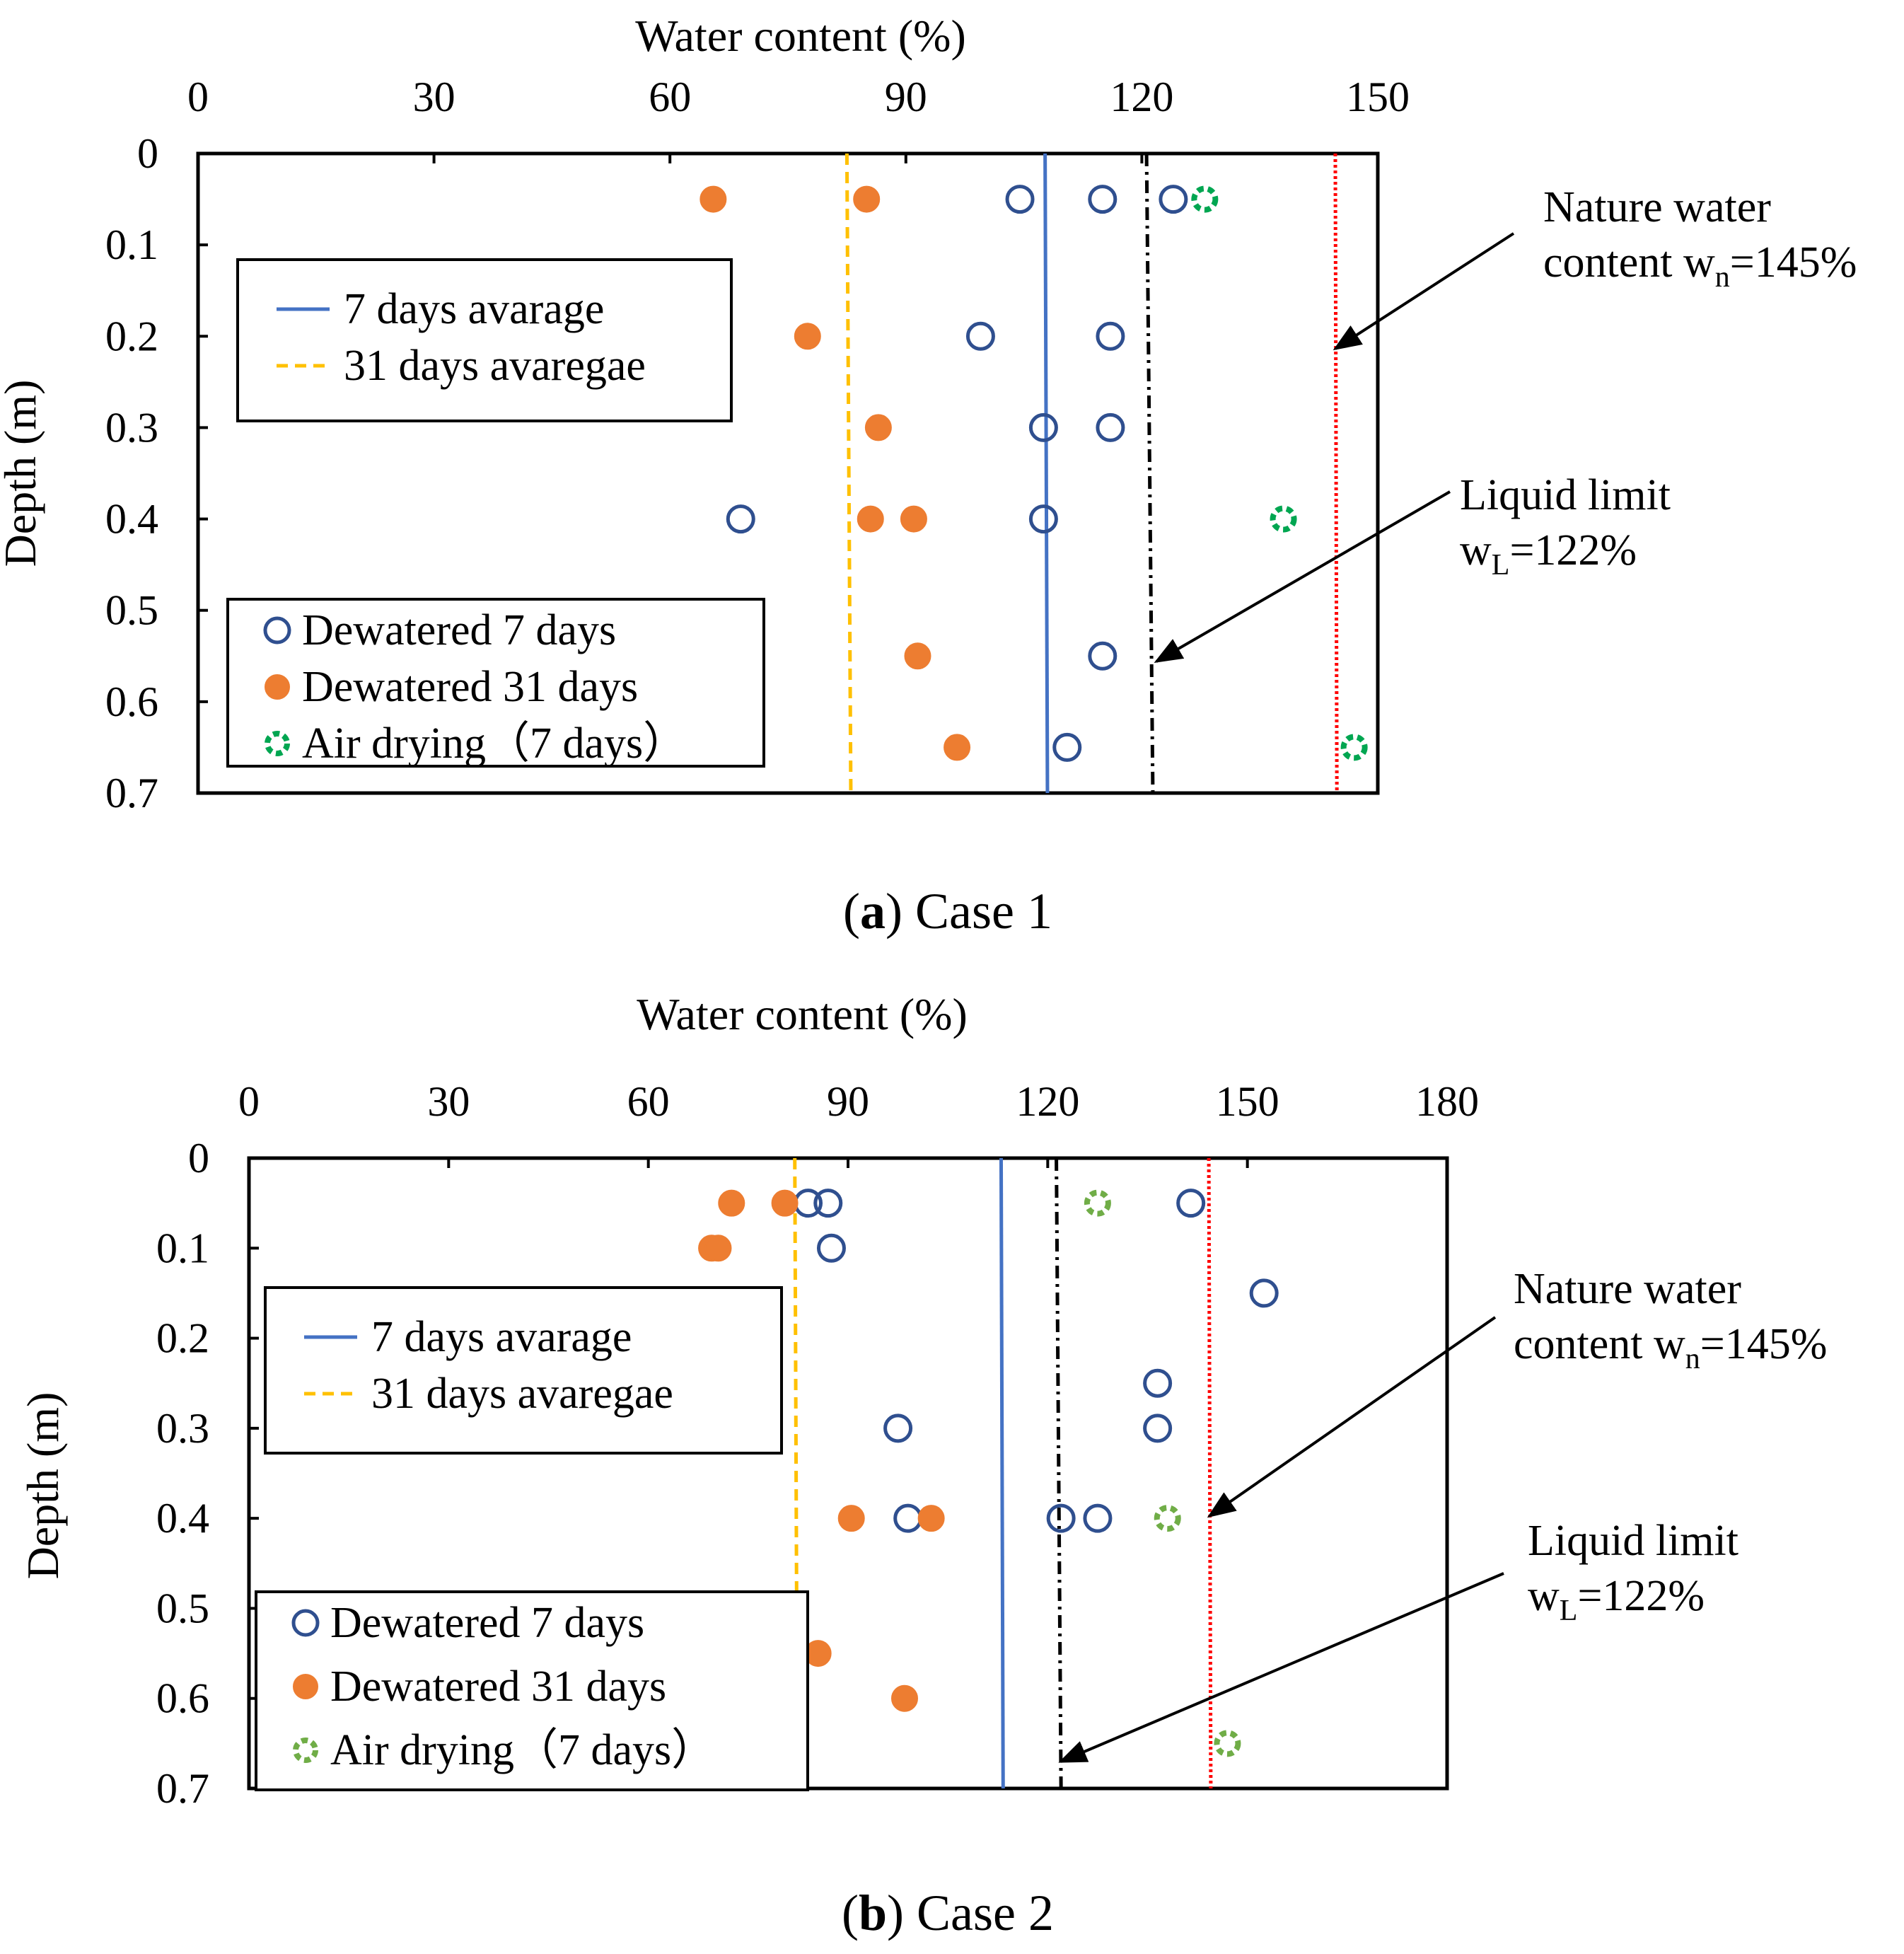  What do you see at coordinates (43, 1486) in the screenshot?
I see `y-axis-title: Depth (m)` at bounding box center [43, 1486].